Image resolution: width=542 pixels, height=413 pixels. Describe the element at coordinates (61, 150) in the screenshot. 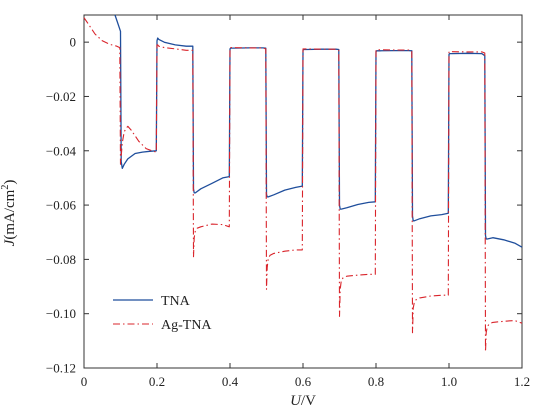

I see `y-tick-label: −0.04` at that location.